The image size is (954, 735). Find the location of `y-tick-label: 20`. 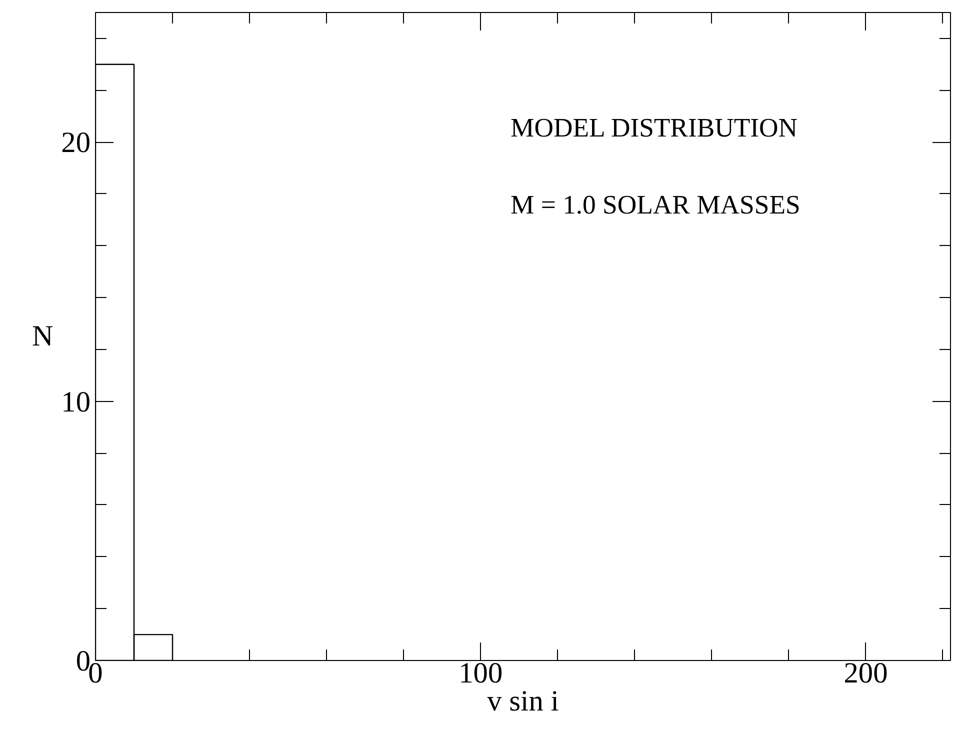

y-tick-label: 20 is located at coordinates (75, 143).